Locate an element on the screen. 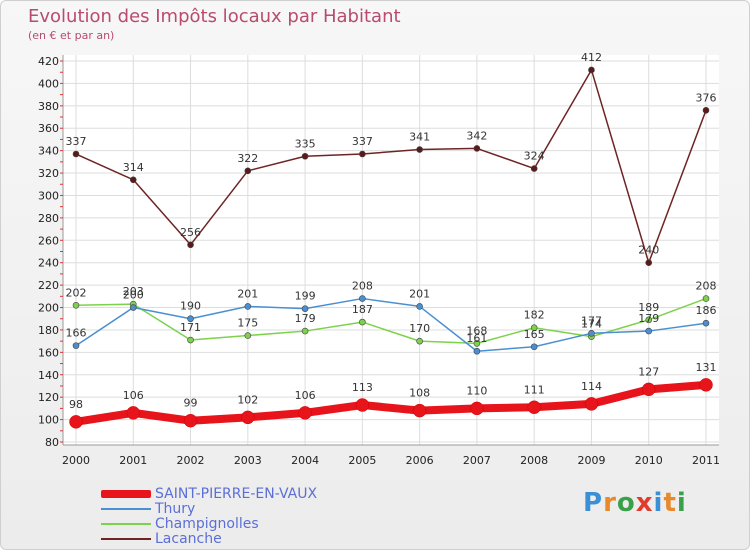  data-label: 324 is located at coordinates (534, 156).